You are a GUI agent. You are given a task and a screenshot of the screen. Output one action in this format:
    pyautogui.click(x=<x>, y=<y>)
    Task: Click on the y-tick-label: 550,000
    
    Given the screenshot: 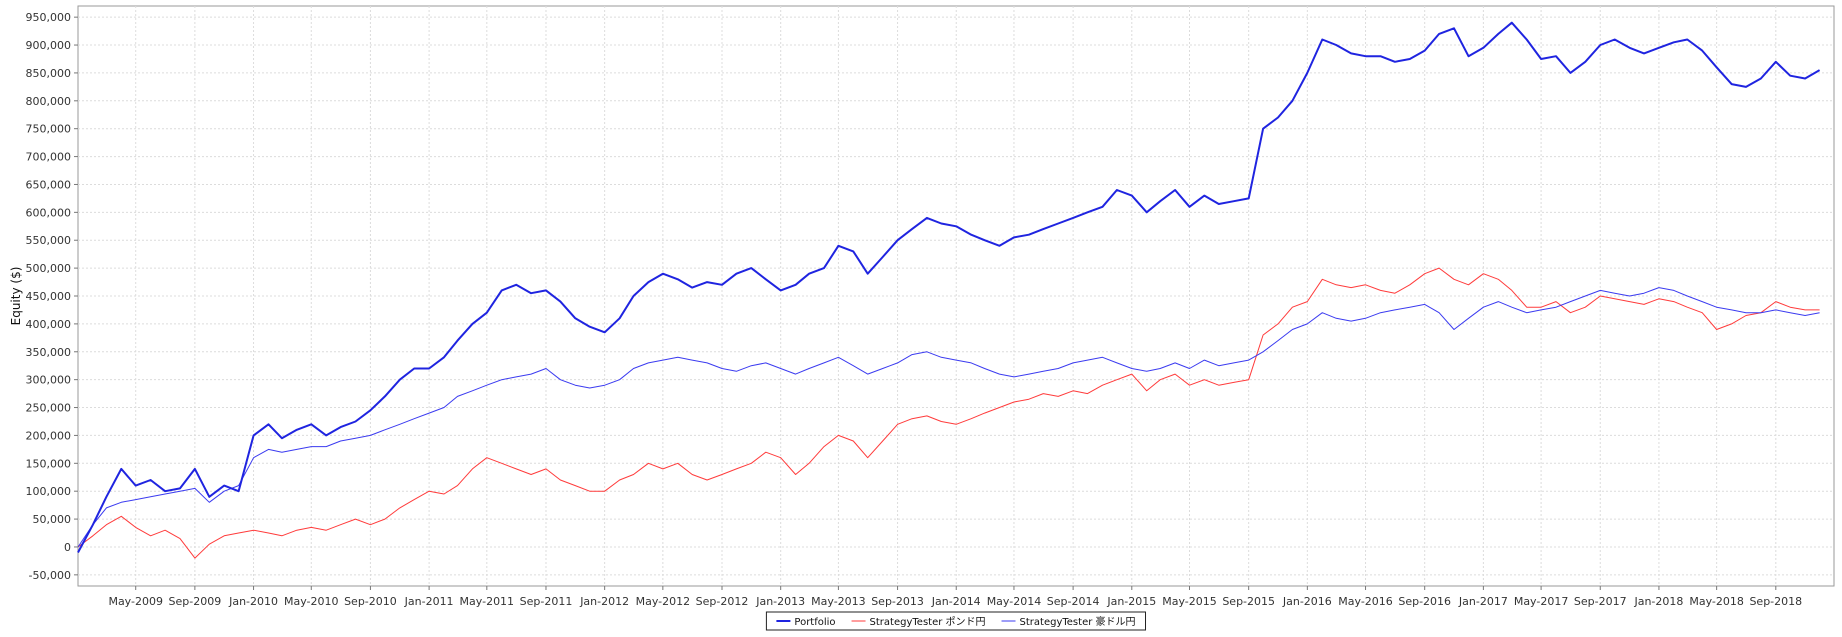 What is the action you would take?
    pyautogui.click(x=49, y=240)
    